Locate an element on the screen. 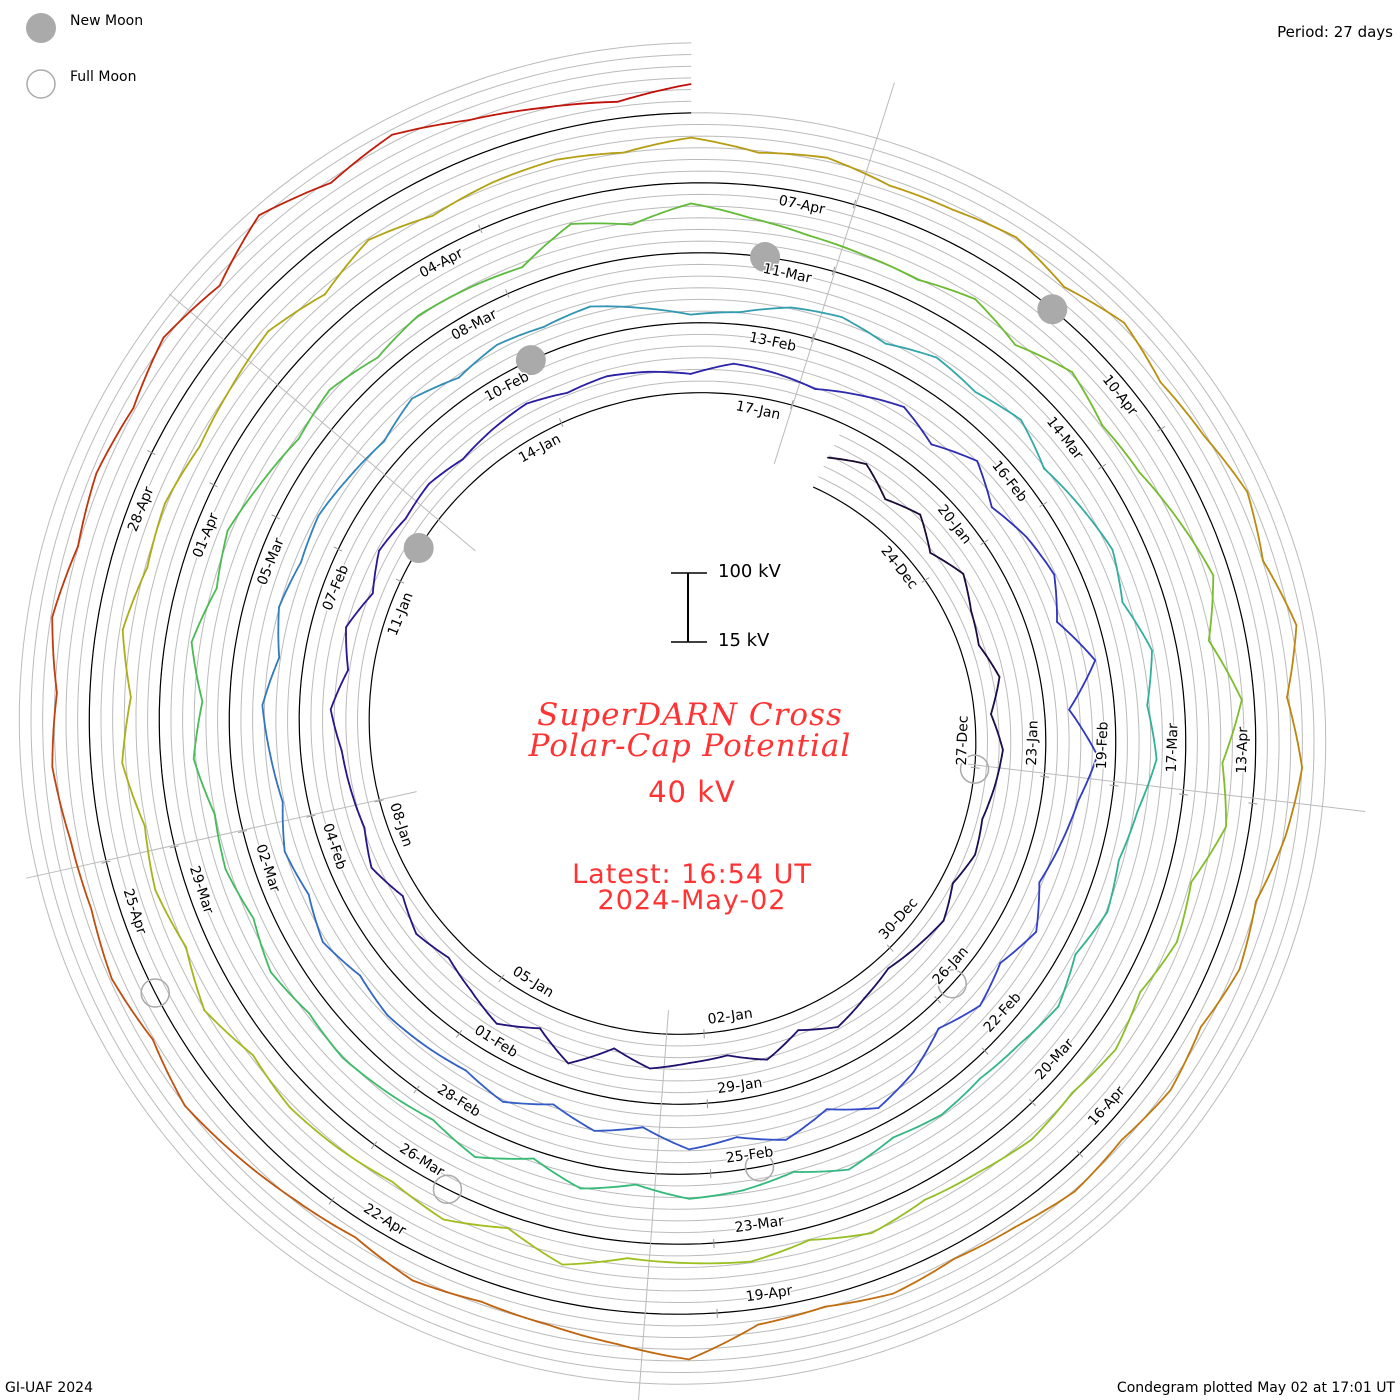 Image resolution: width=1400 pixels, height=1400 pixels. date-label: 05-Jan is located at coordinates (533, 983).